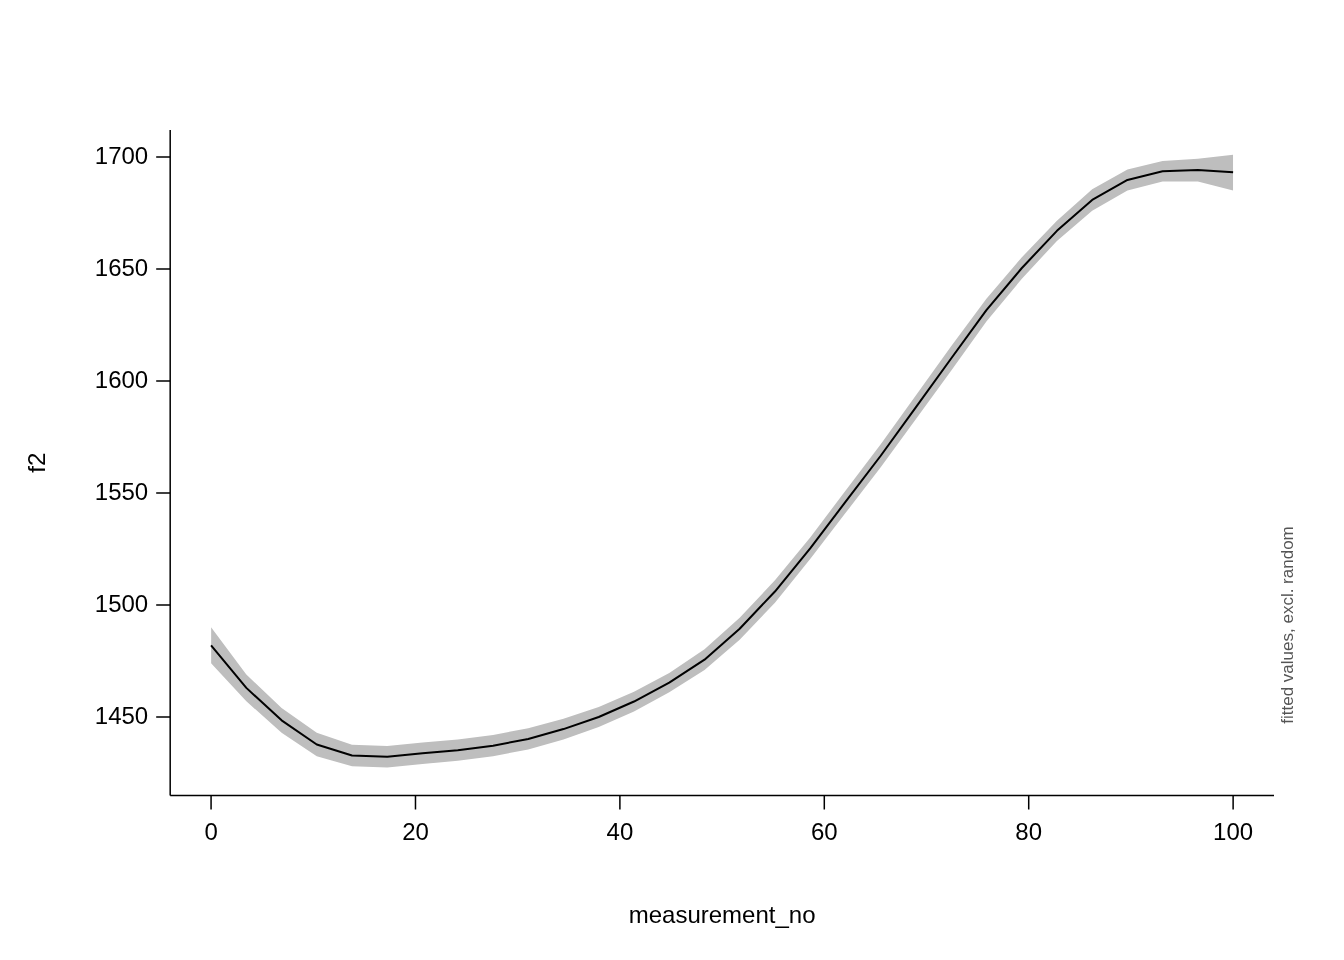 The height and width of the screenshot is (960, 1344). What do you see at coordinates (121, 715) in the screenshot?
I see `y-tick-label: 1450` at bounding box center [121, 715].